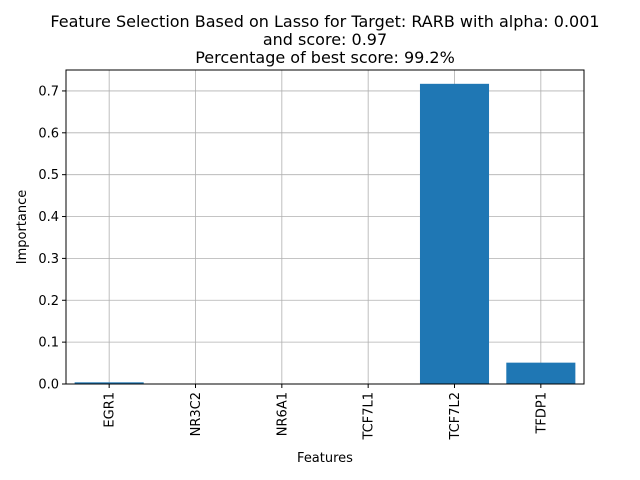  Describe the element at coordinates (48, 175) in the screenshot. I see `y-tick-label: 0.5` at that location.